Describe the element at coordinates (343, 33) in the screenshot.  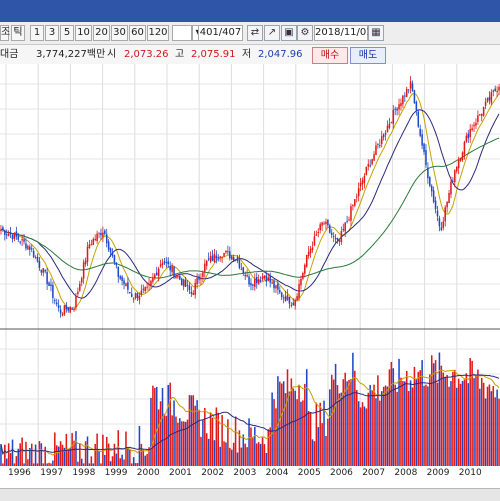
I see `date-field: 2018/11/01` at that location.